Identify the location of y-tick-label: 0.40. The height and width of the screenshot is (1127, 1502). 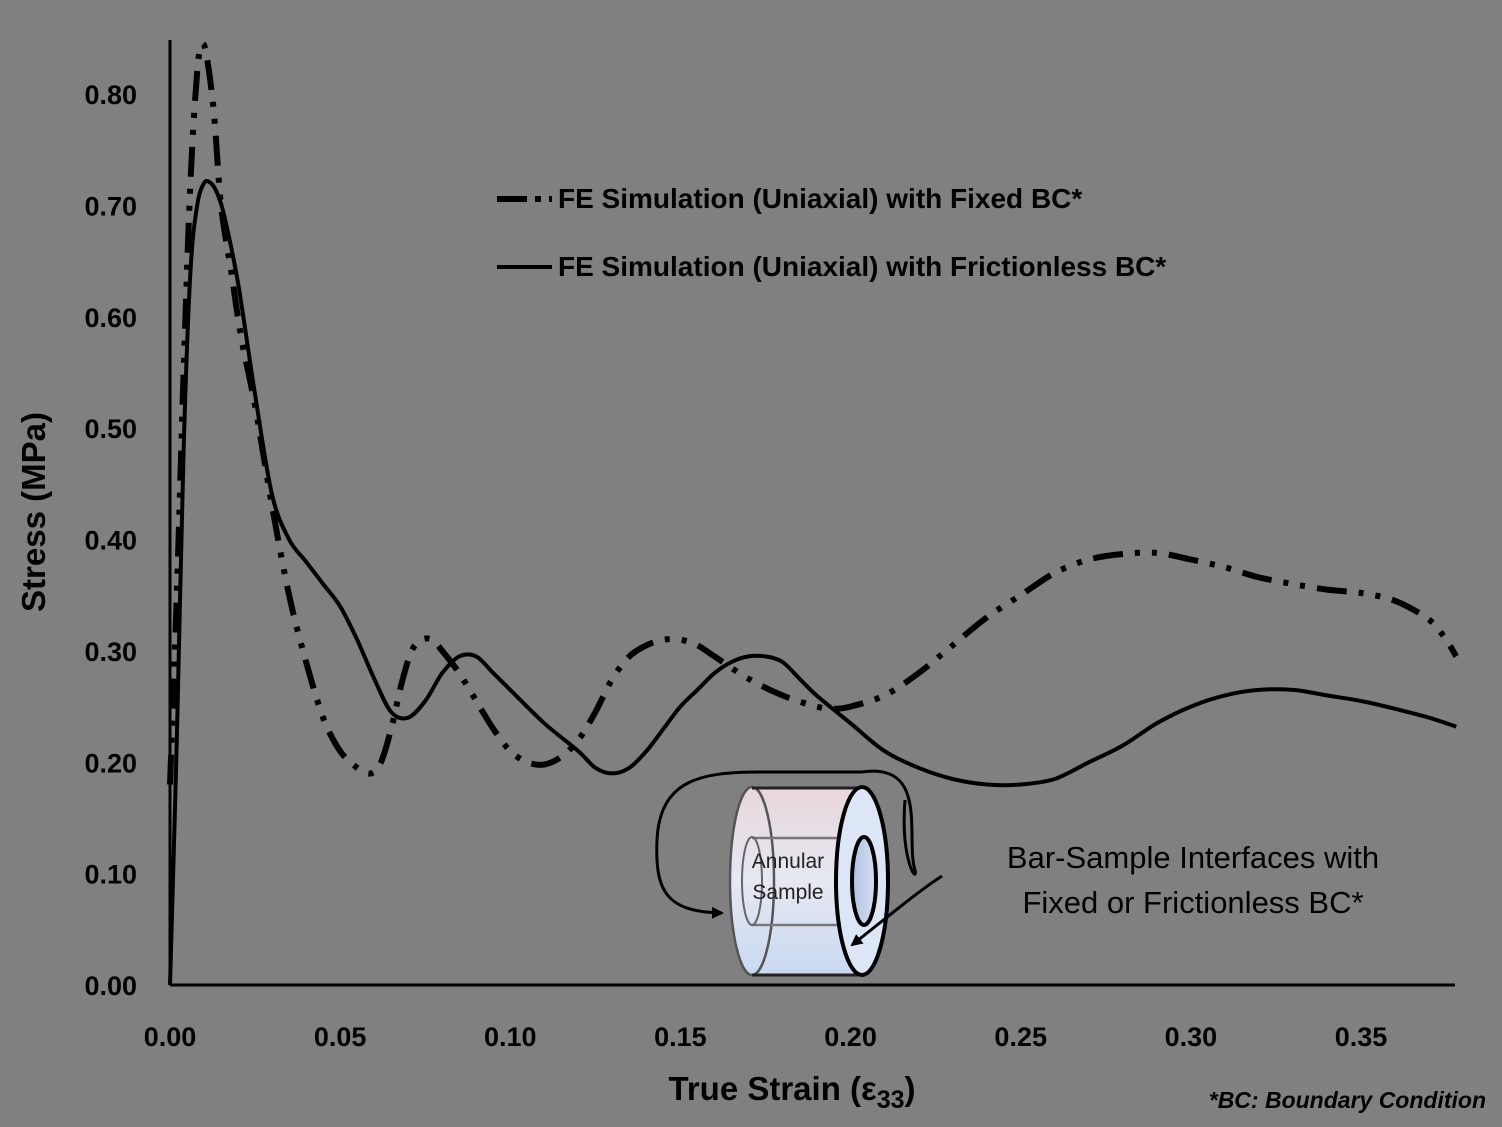
(110, 541).